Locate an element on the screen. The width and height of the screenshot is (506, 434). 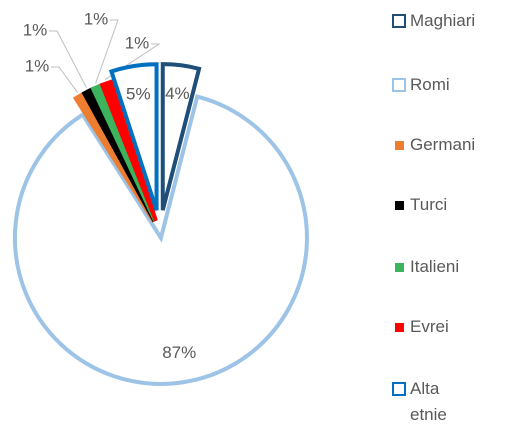
legend-entry: Romi is located at coordinates (442, 85).